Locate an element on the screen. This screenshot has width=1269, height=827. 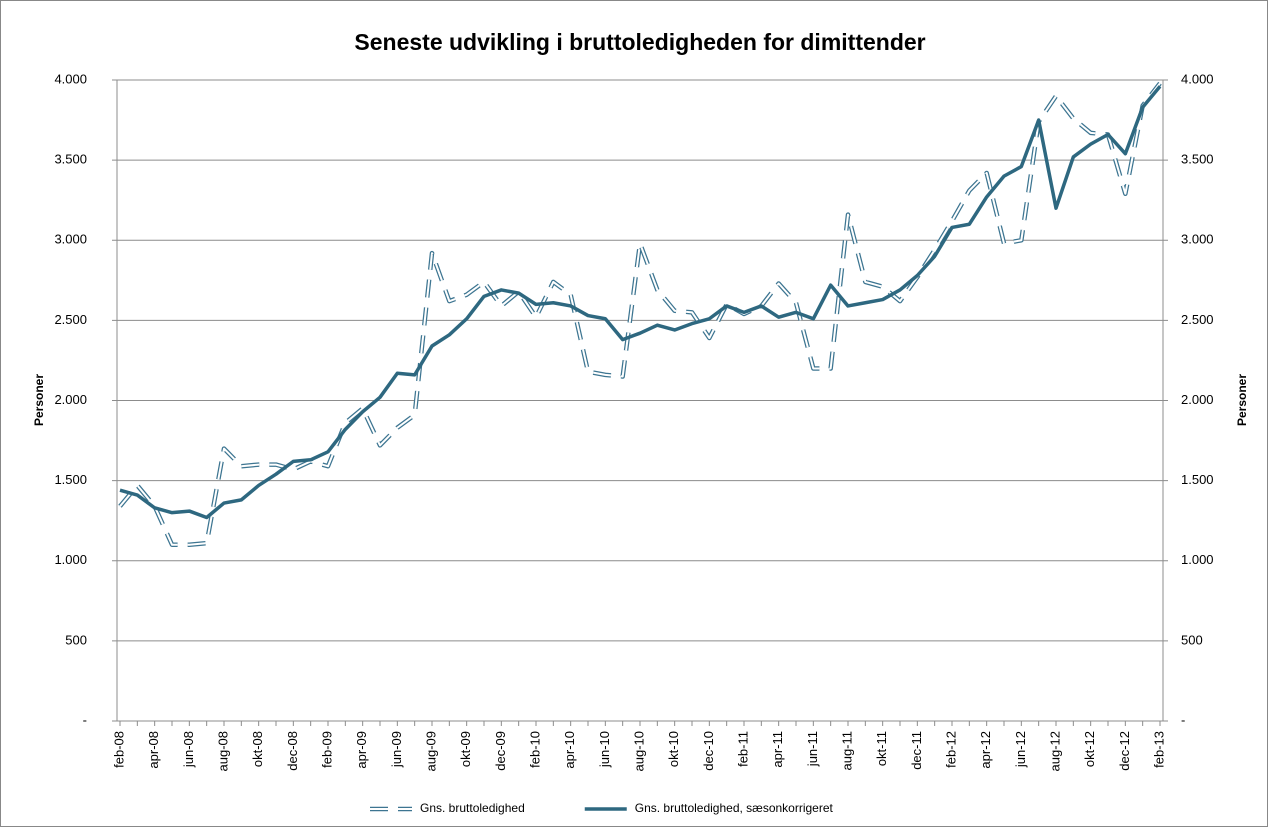
x-tick-label: feb-13 is located at coordinates (1158, 749).